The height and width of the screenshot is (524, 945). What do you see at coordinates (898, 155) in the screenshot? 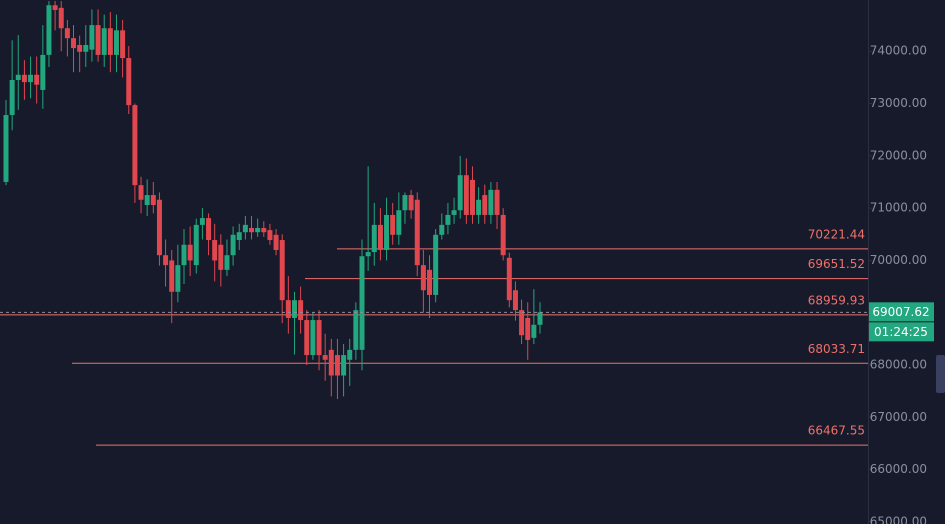
I see `y-tick-label: 72000.00` at bounding box center [898, 155].